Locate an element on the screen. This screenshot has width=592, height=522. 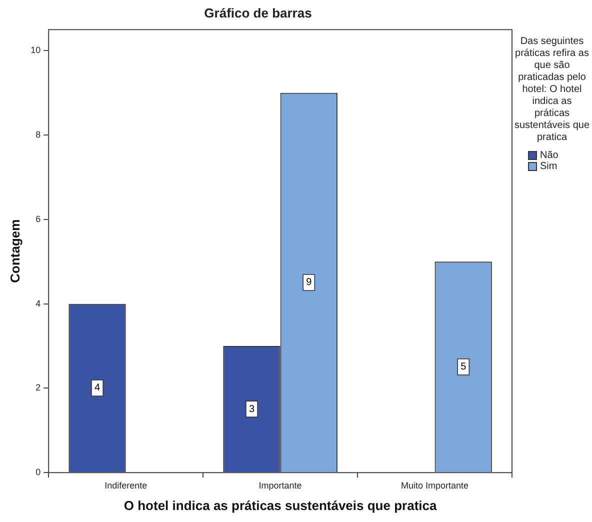
data-label: 4 is located at coordinates (97, 388).